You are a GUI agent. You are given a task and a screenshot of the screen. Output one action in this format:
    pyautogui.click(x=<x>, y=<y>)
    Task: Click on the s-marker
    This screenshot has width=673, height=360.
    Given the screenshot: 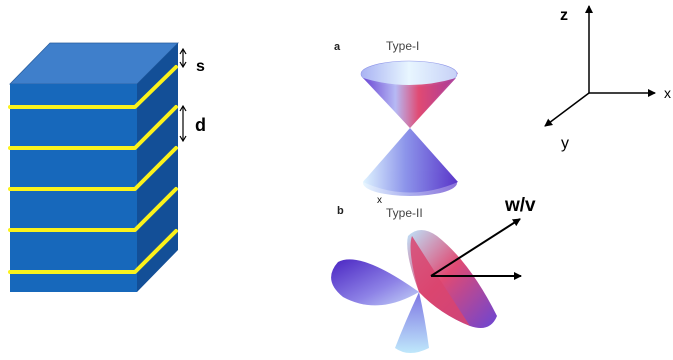 What is the action you would take?
    pyautogui.click(x=183, y=58)
    